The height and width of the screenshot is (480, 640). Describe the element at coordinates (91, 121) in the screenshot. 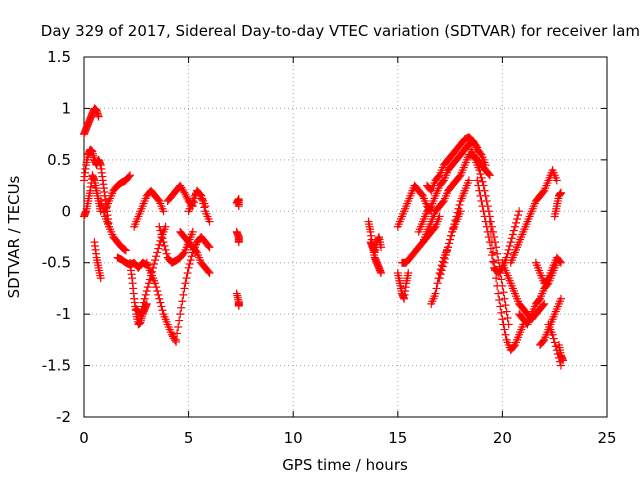

I see `series-arc-a` at that location.